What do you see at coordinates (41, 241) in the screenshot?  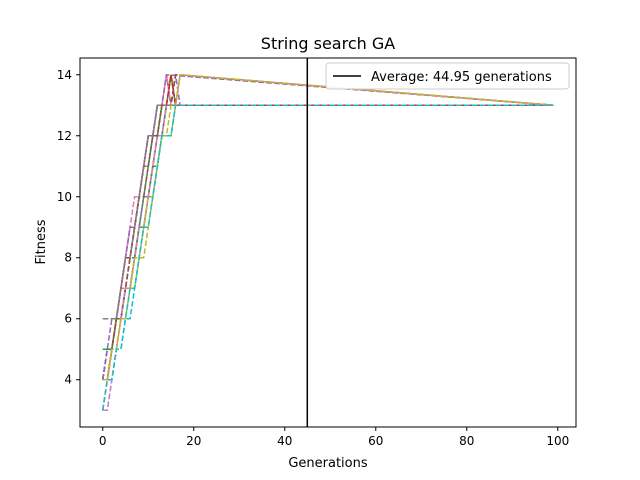 I see `y-axis-label: Fitness` at bounding box center [41, 241].